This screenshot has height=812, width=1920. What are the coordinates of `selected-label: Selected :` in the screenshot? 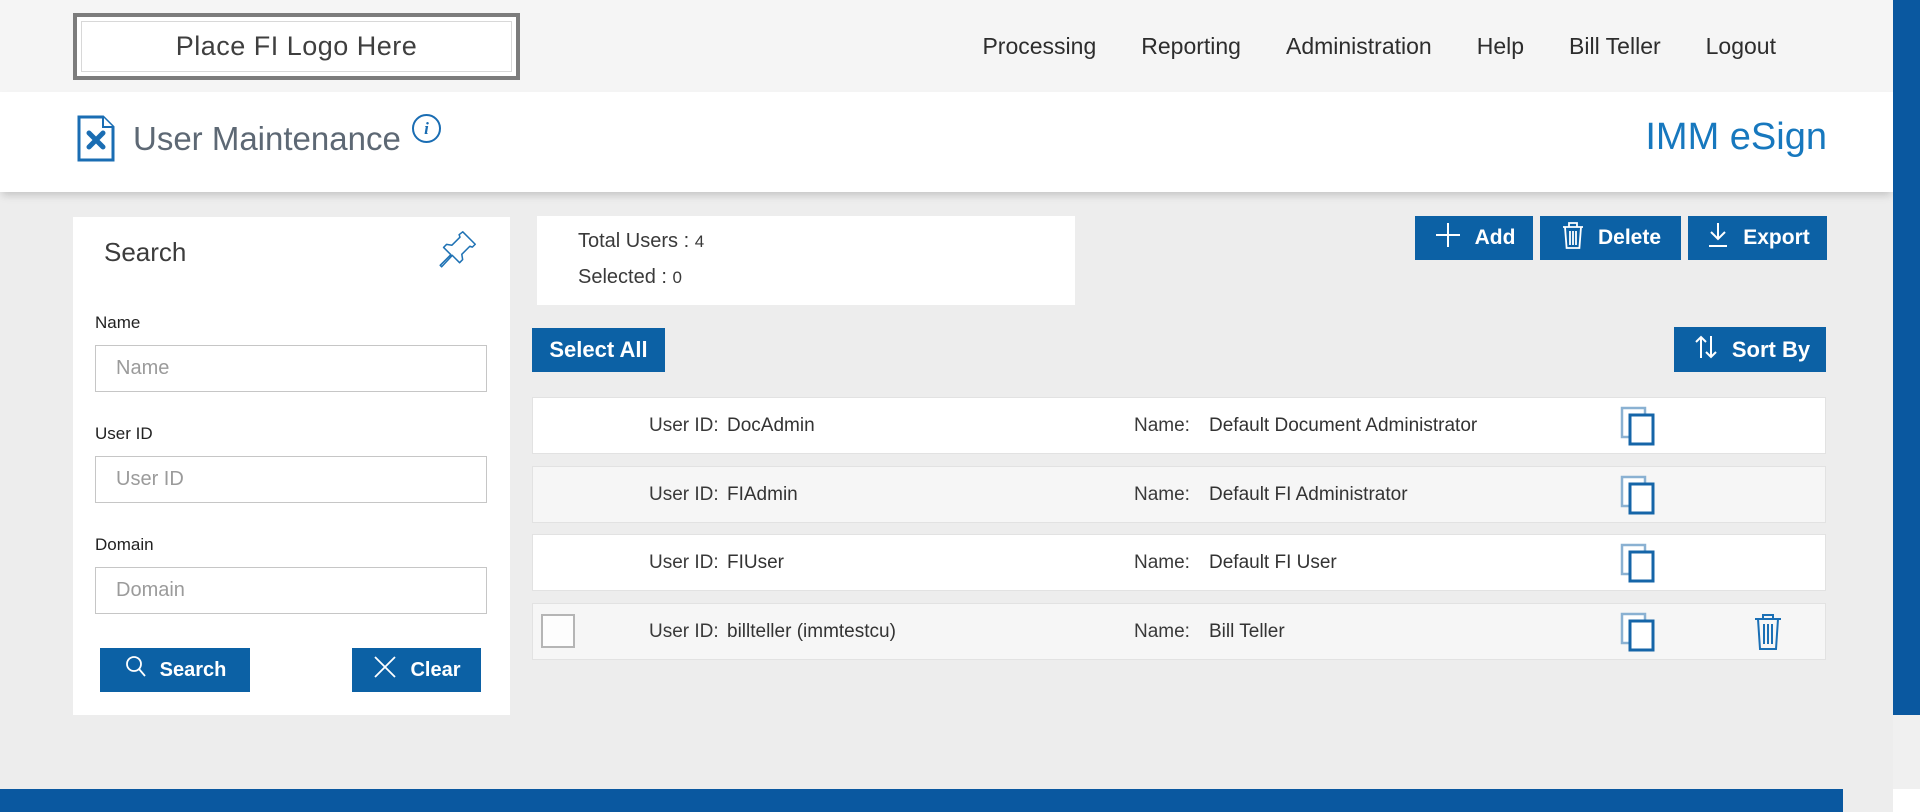 It's located at (622, 277).